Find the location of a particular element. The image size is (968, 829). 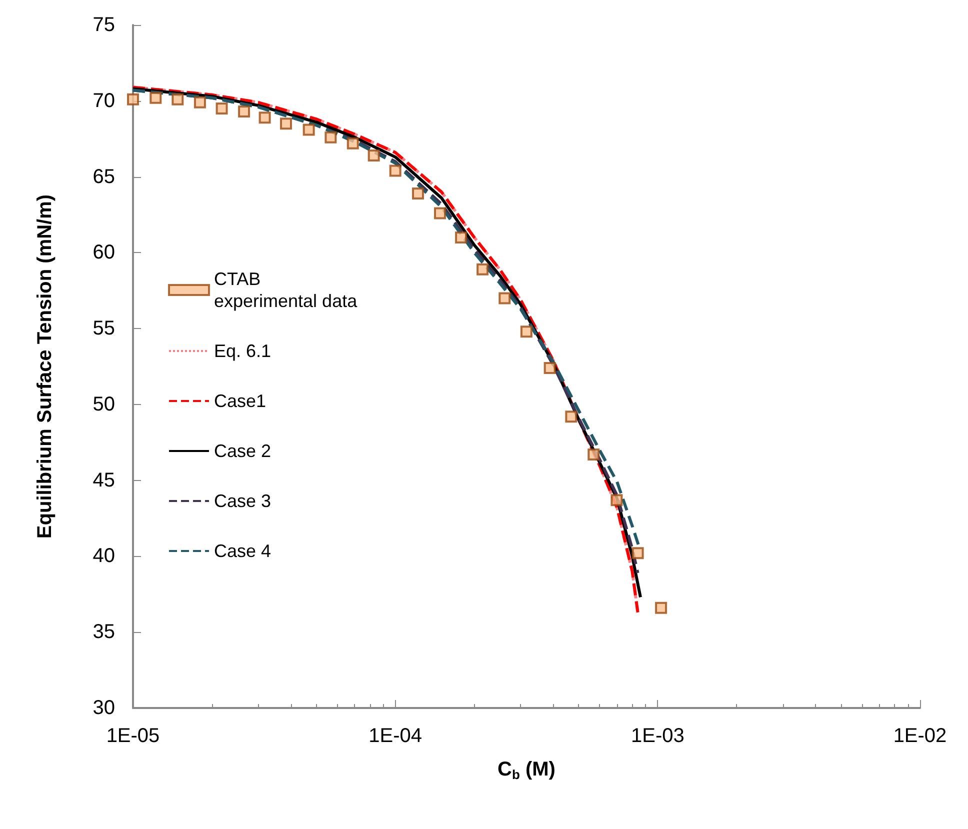

y-tick-label: 75 is located at coordinates (103, 25).